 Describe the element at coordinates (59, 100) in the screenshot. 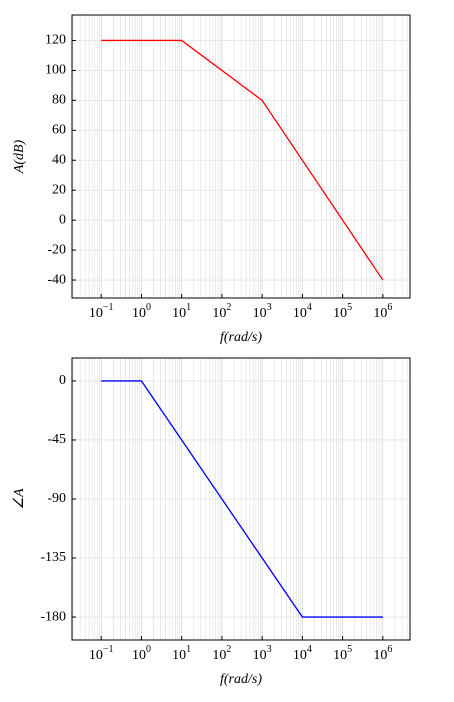

I see `y-tick-label: 80` at that location.